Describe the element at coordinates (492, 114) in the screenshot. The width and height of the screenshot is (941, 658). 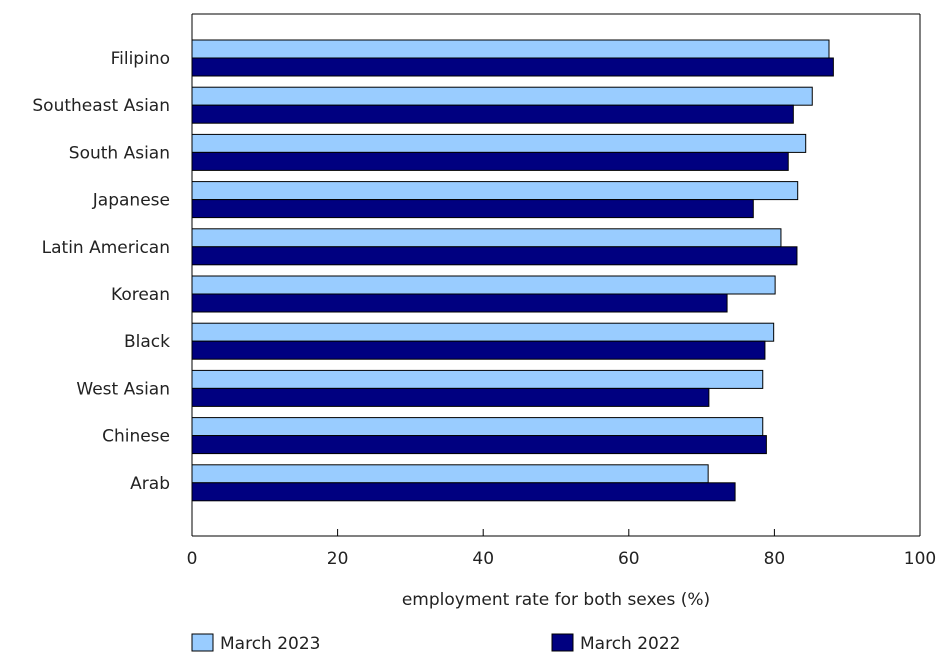
I see `bar-southeast-asian-march-2022` at that location.